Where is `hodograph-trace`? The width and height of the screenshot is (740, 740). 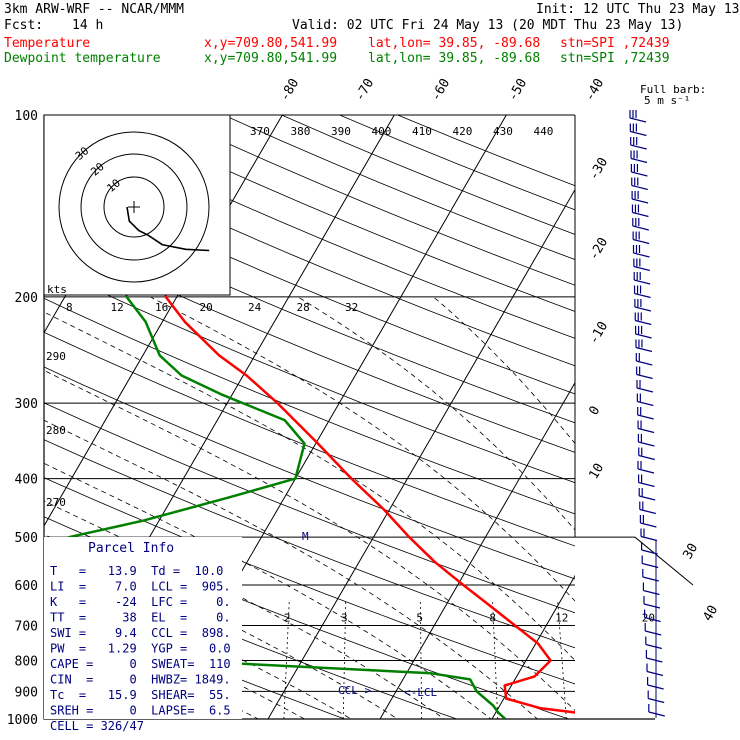 hodograph-trace is located at coordinates (168, 229).